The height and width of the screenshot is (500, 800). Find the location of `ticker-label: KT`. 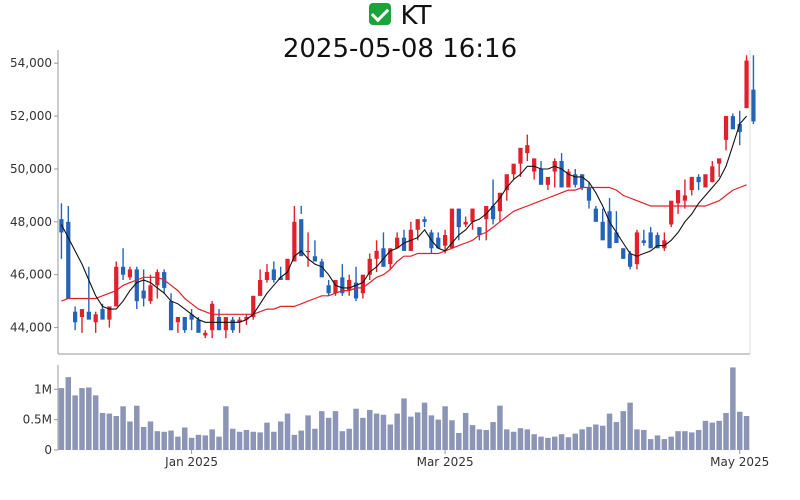

ticker-label: KT is located at coordinates (416, 16).